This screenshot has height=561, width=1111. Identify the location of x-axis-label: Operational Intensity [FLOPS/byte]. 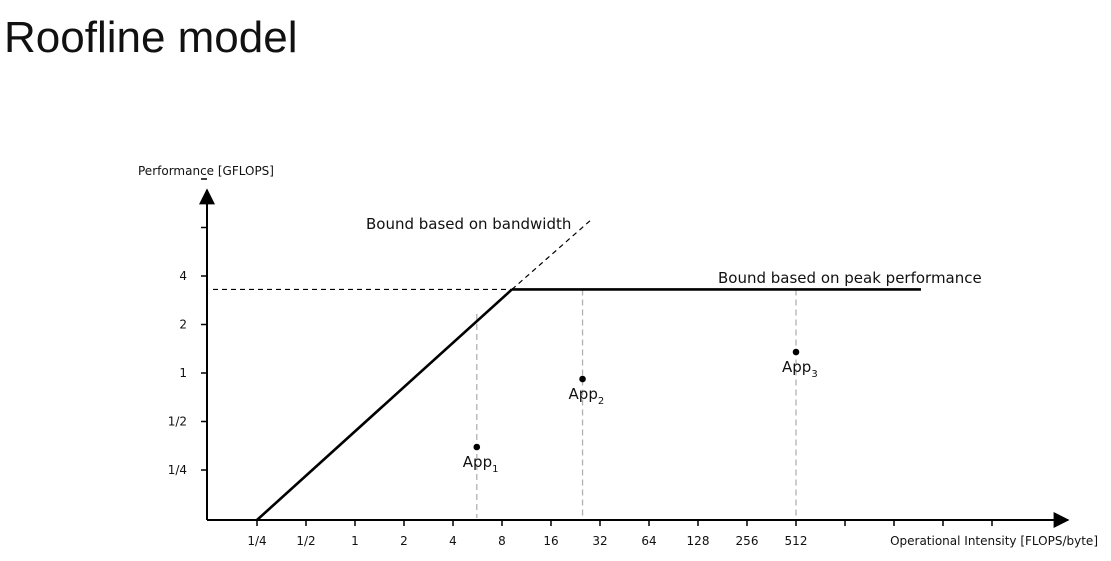
(994, 541).